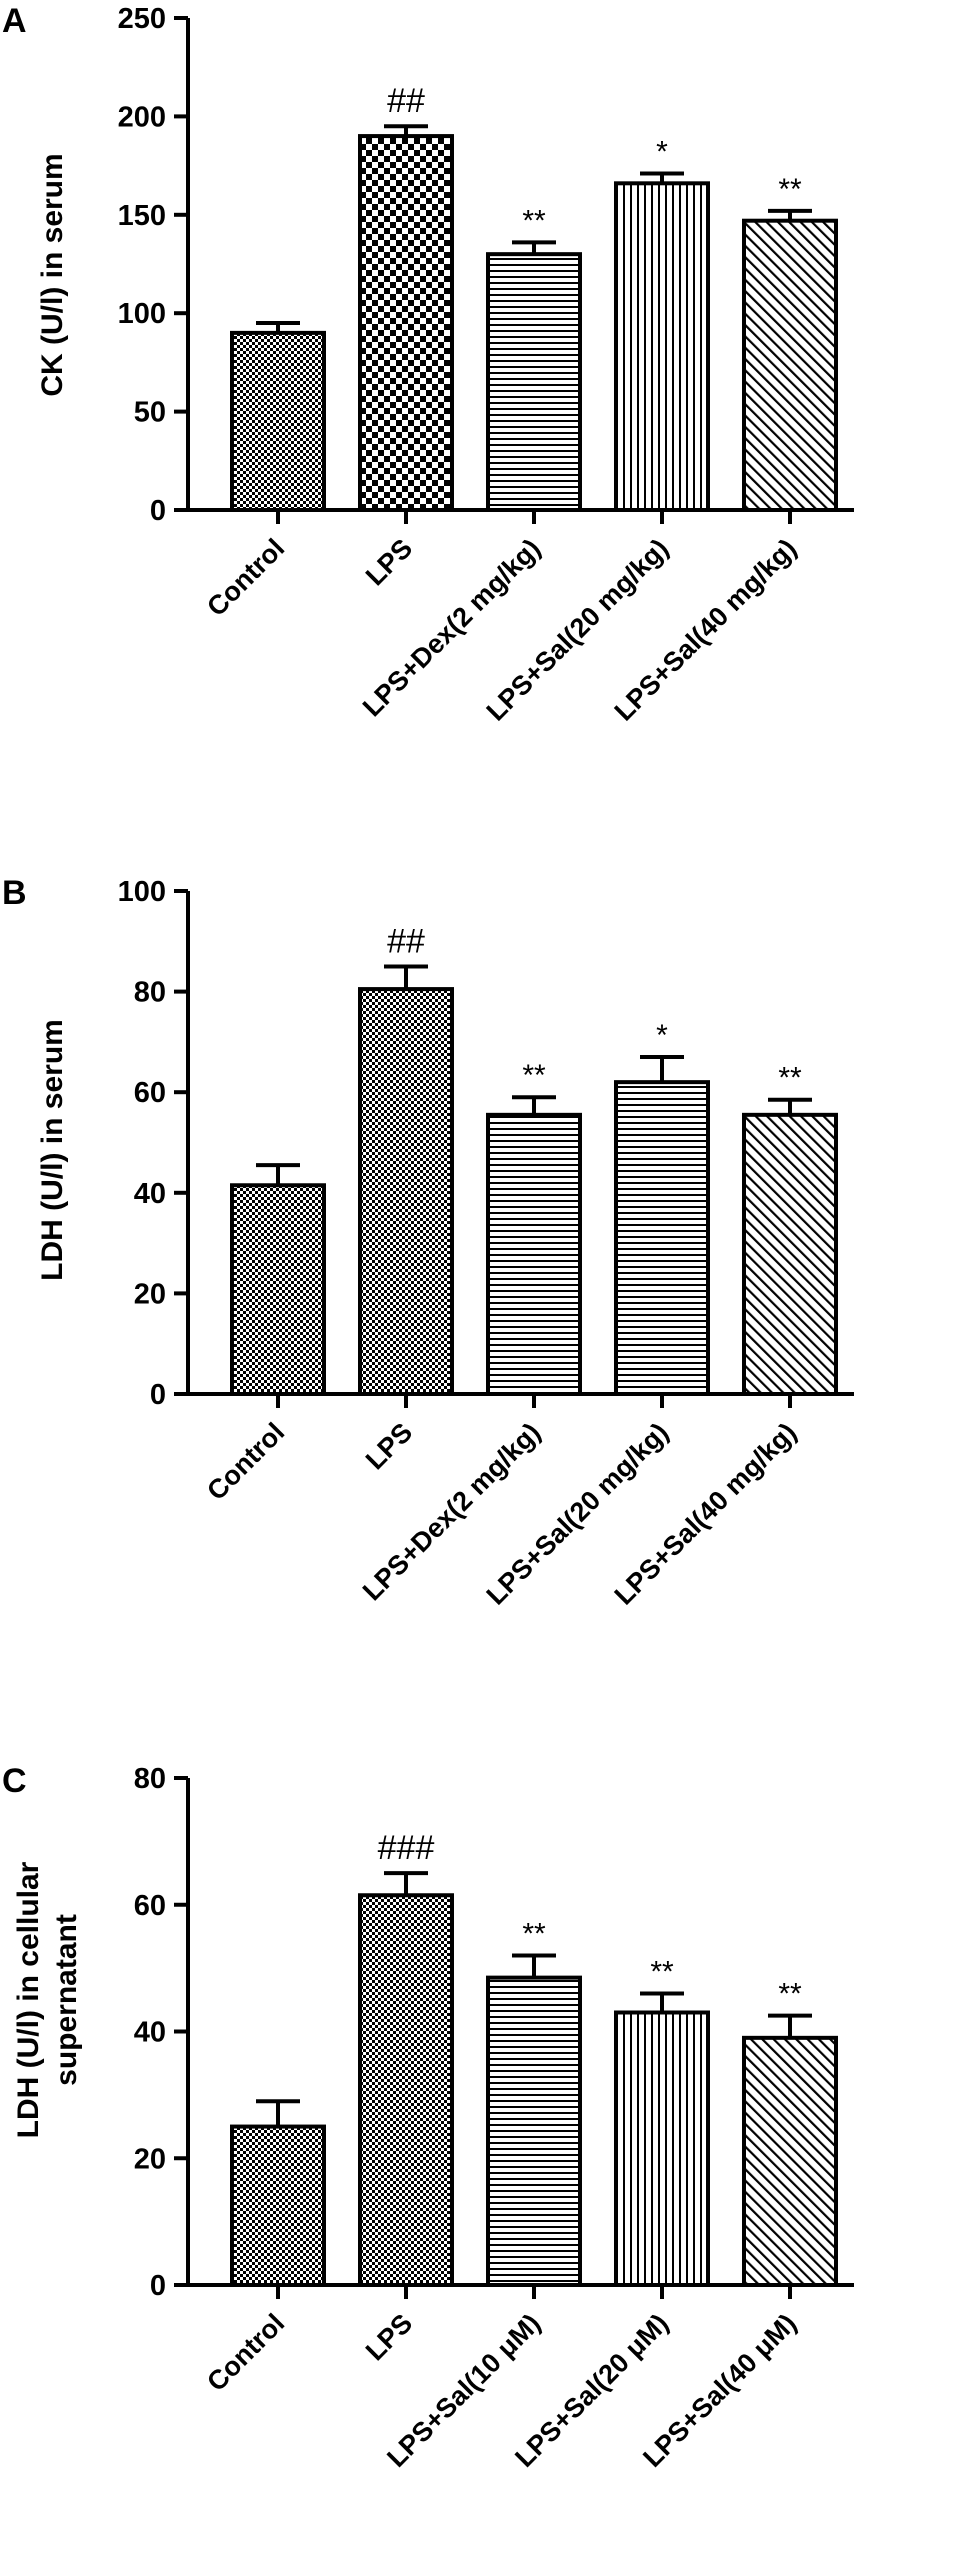 This screenshot has width=965, height=2558. I want to click on panel-c-ylabel-part1: LDH (U/l) in cellular, so click(28, 1999).